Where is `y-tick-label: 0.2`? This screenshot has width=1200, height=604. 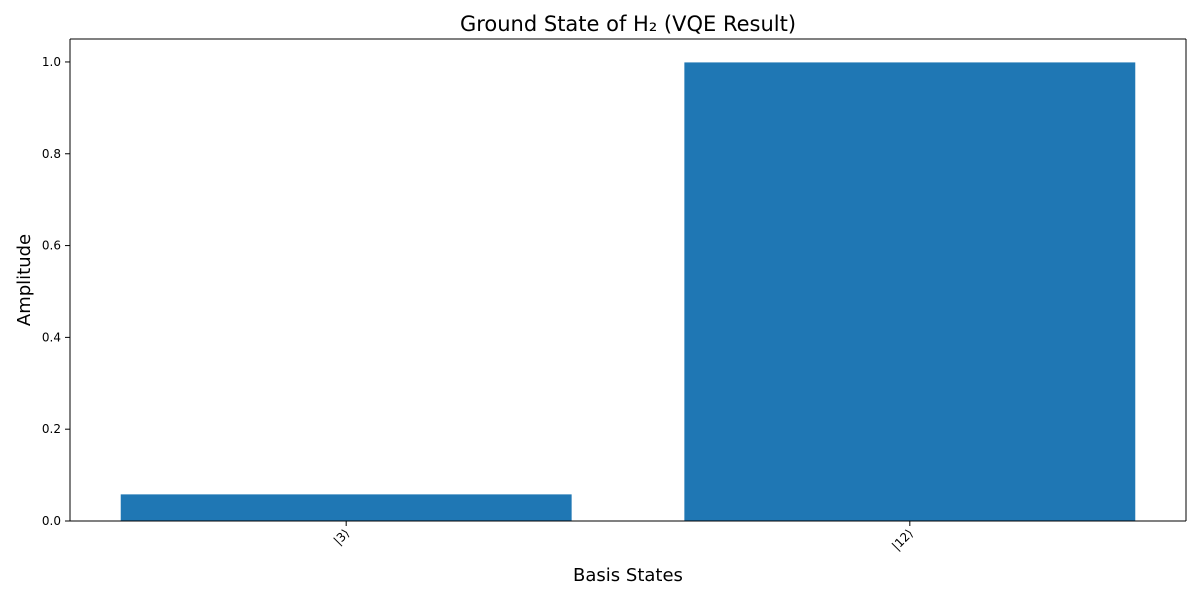
y-tick-label: 0.2 is located at coordinates (51, 429).